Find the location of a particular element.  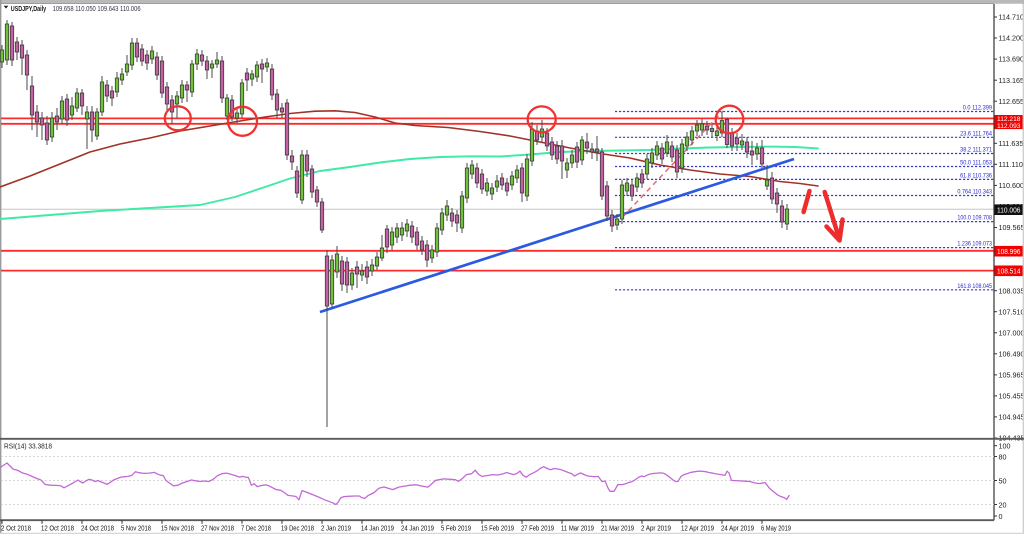

svg-text: 19 Dec 2018 is located at coordinates (297, 528).